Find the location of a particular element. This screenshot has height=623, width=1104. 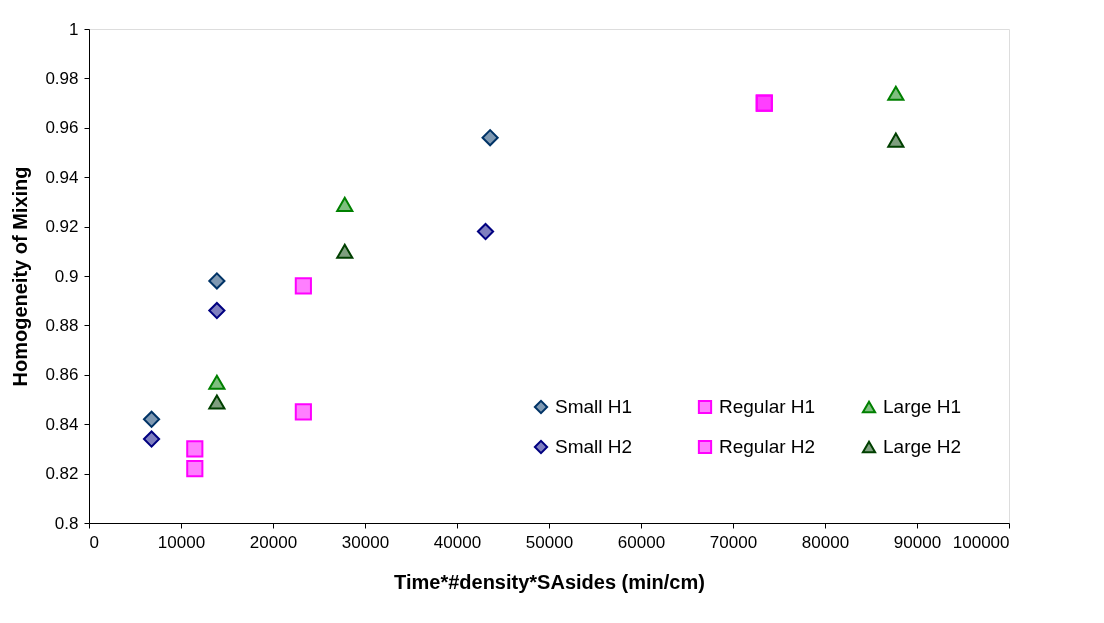

x-tick-label: 10000 is located at coordinates (181, 542).